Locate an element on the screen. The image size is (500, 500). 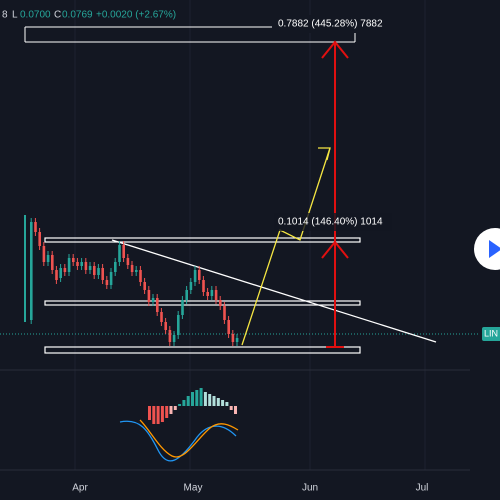
target-arrows is located at coordinates (335, 194).